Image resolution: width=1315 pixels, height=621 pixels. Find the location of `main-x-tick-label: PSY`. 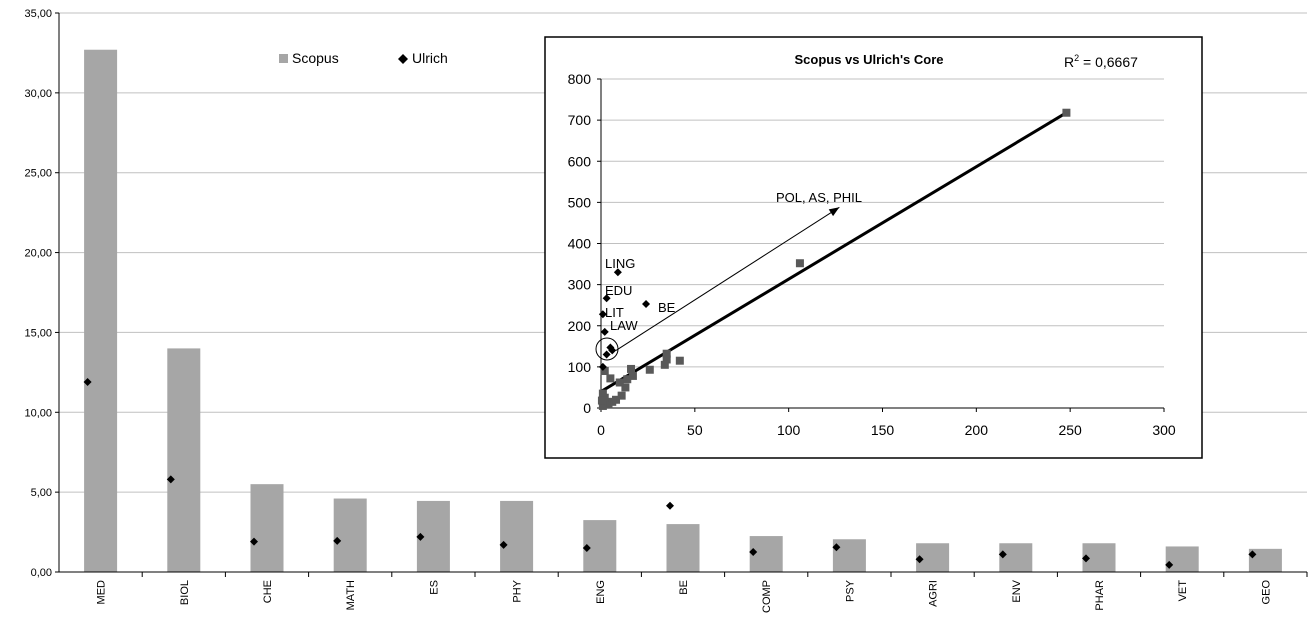

main-x-tick-label: PSY is located at coordinates (850, 590).